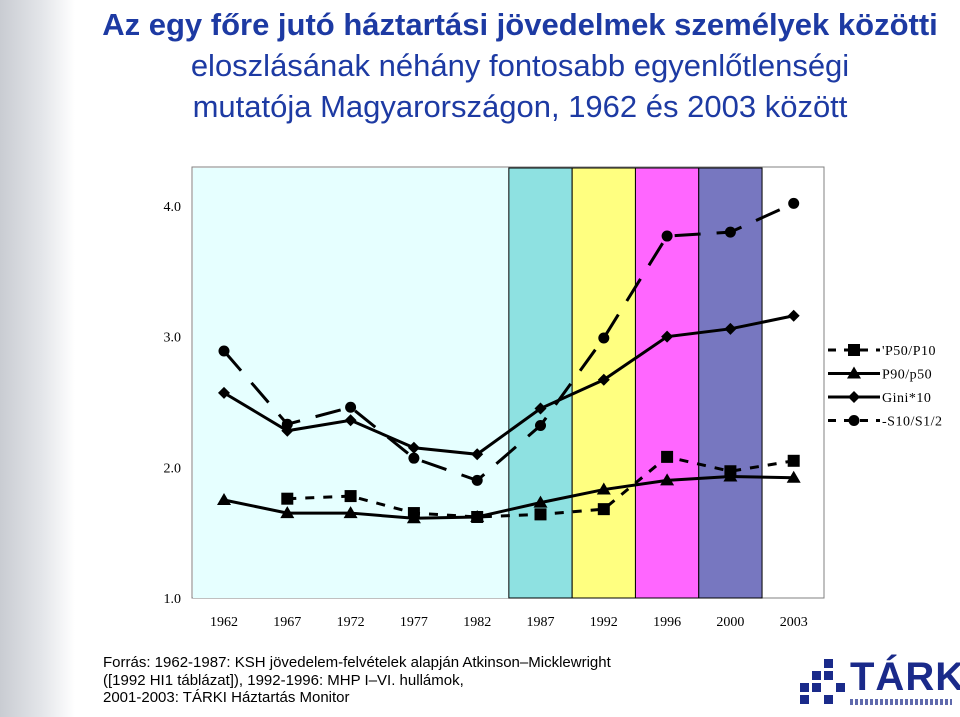  What do you see at coordinates (541, 622) in the screenshot?
I see `x-tick-label: 1987` at bounding box center [541, 622].